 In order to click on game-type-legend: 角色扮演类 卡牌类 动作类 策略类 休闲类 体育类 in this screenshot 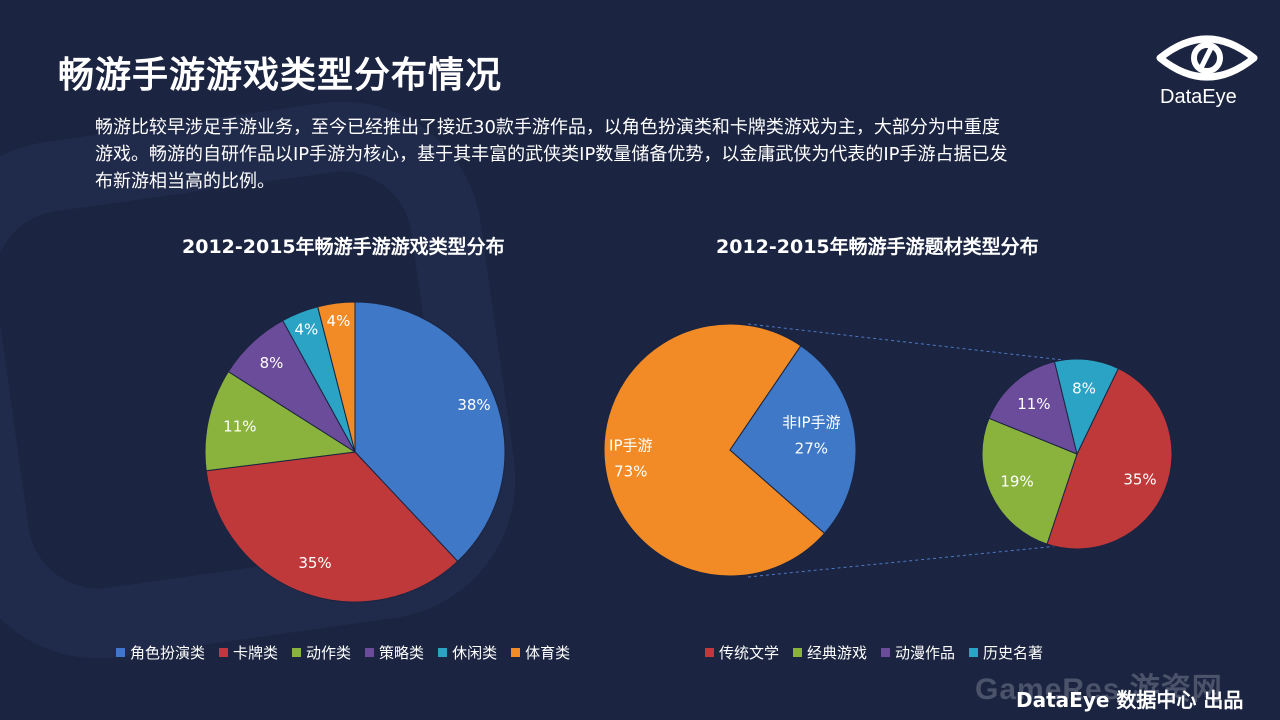, I will do `click(350, 652)`.